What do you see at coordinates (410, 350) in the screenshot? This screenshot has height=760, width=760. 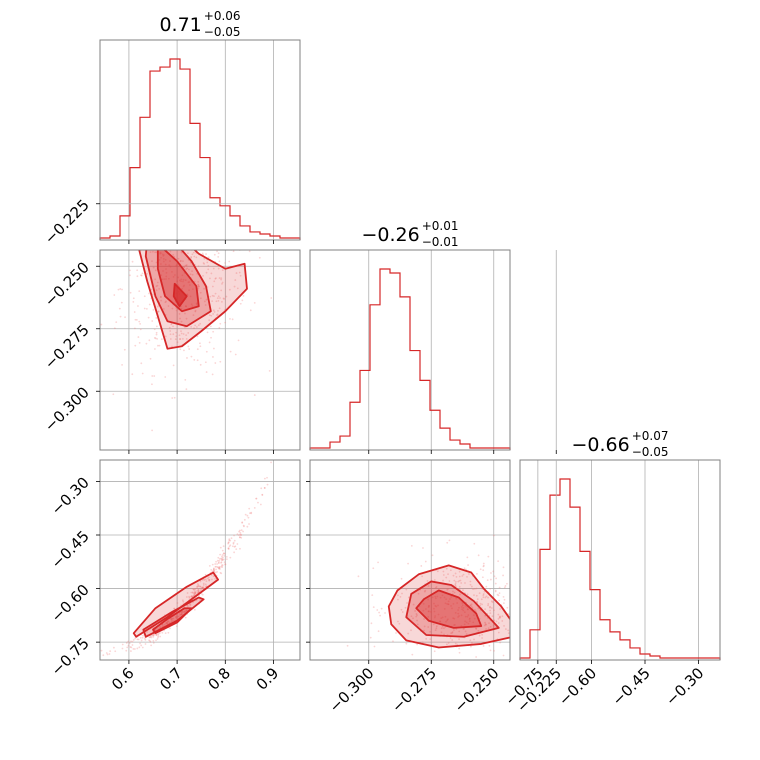 I see `panel-frame` at bounding box center [410, 350].